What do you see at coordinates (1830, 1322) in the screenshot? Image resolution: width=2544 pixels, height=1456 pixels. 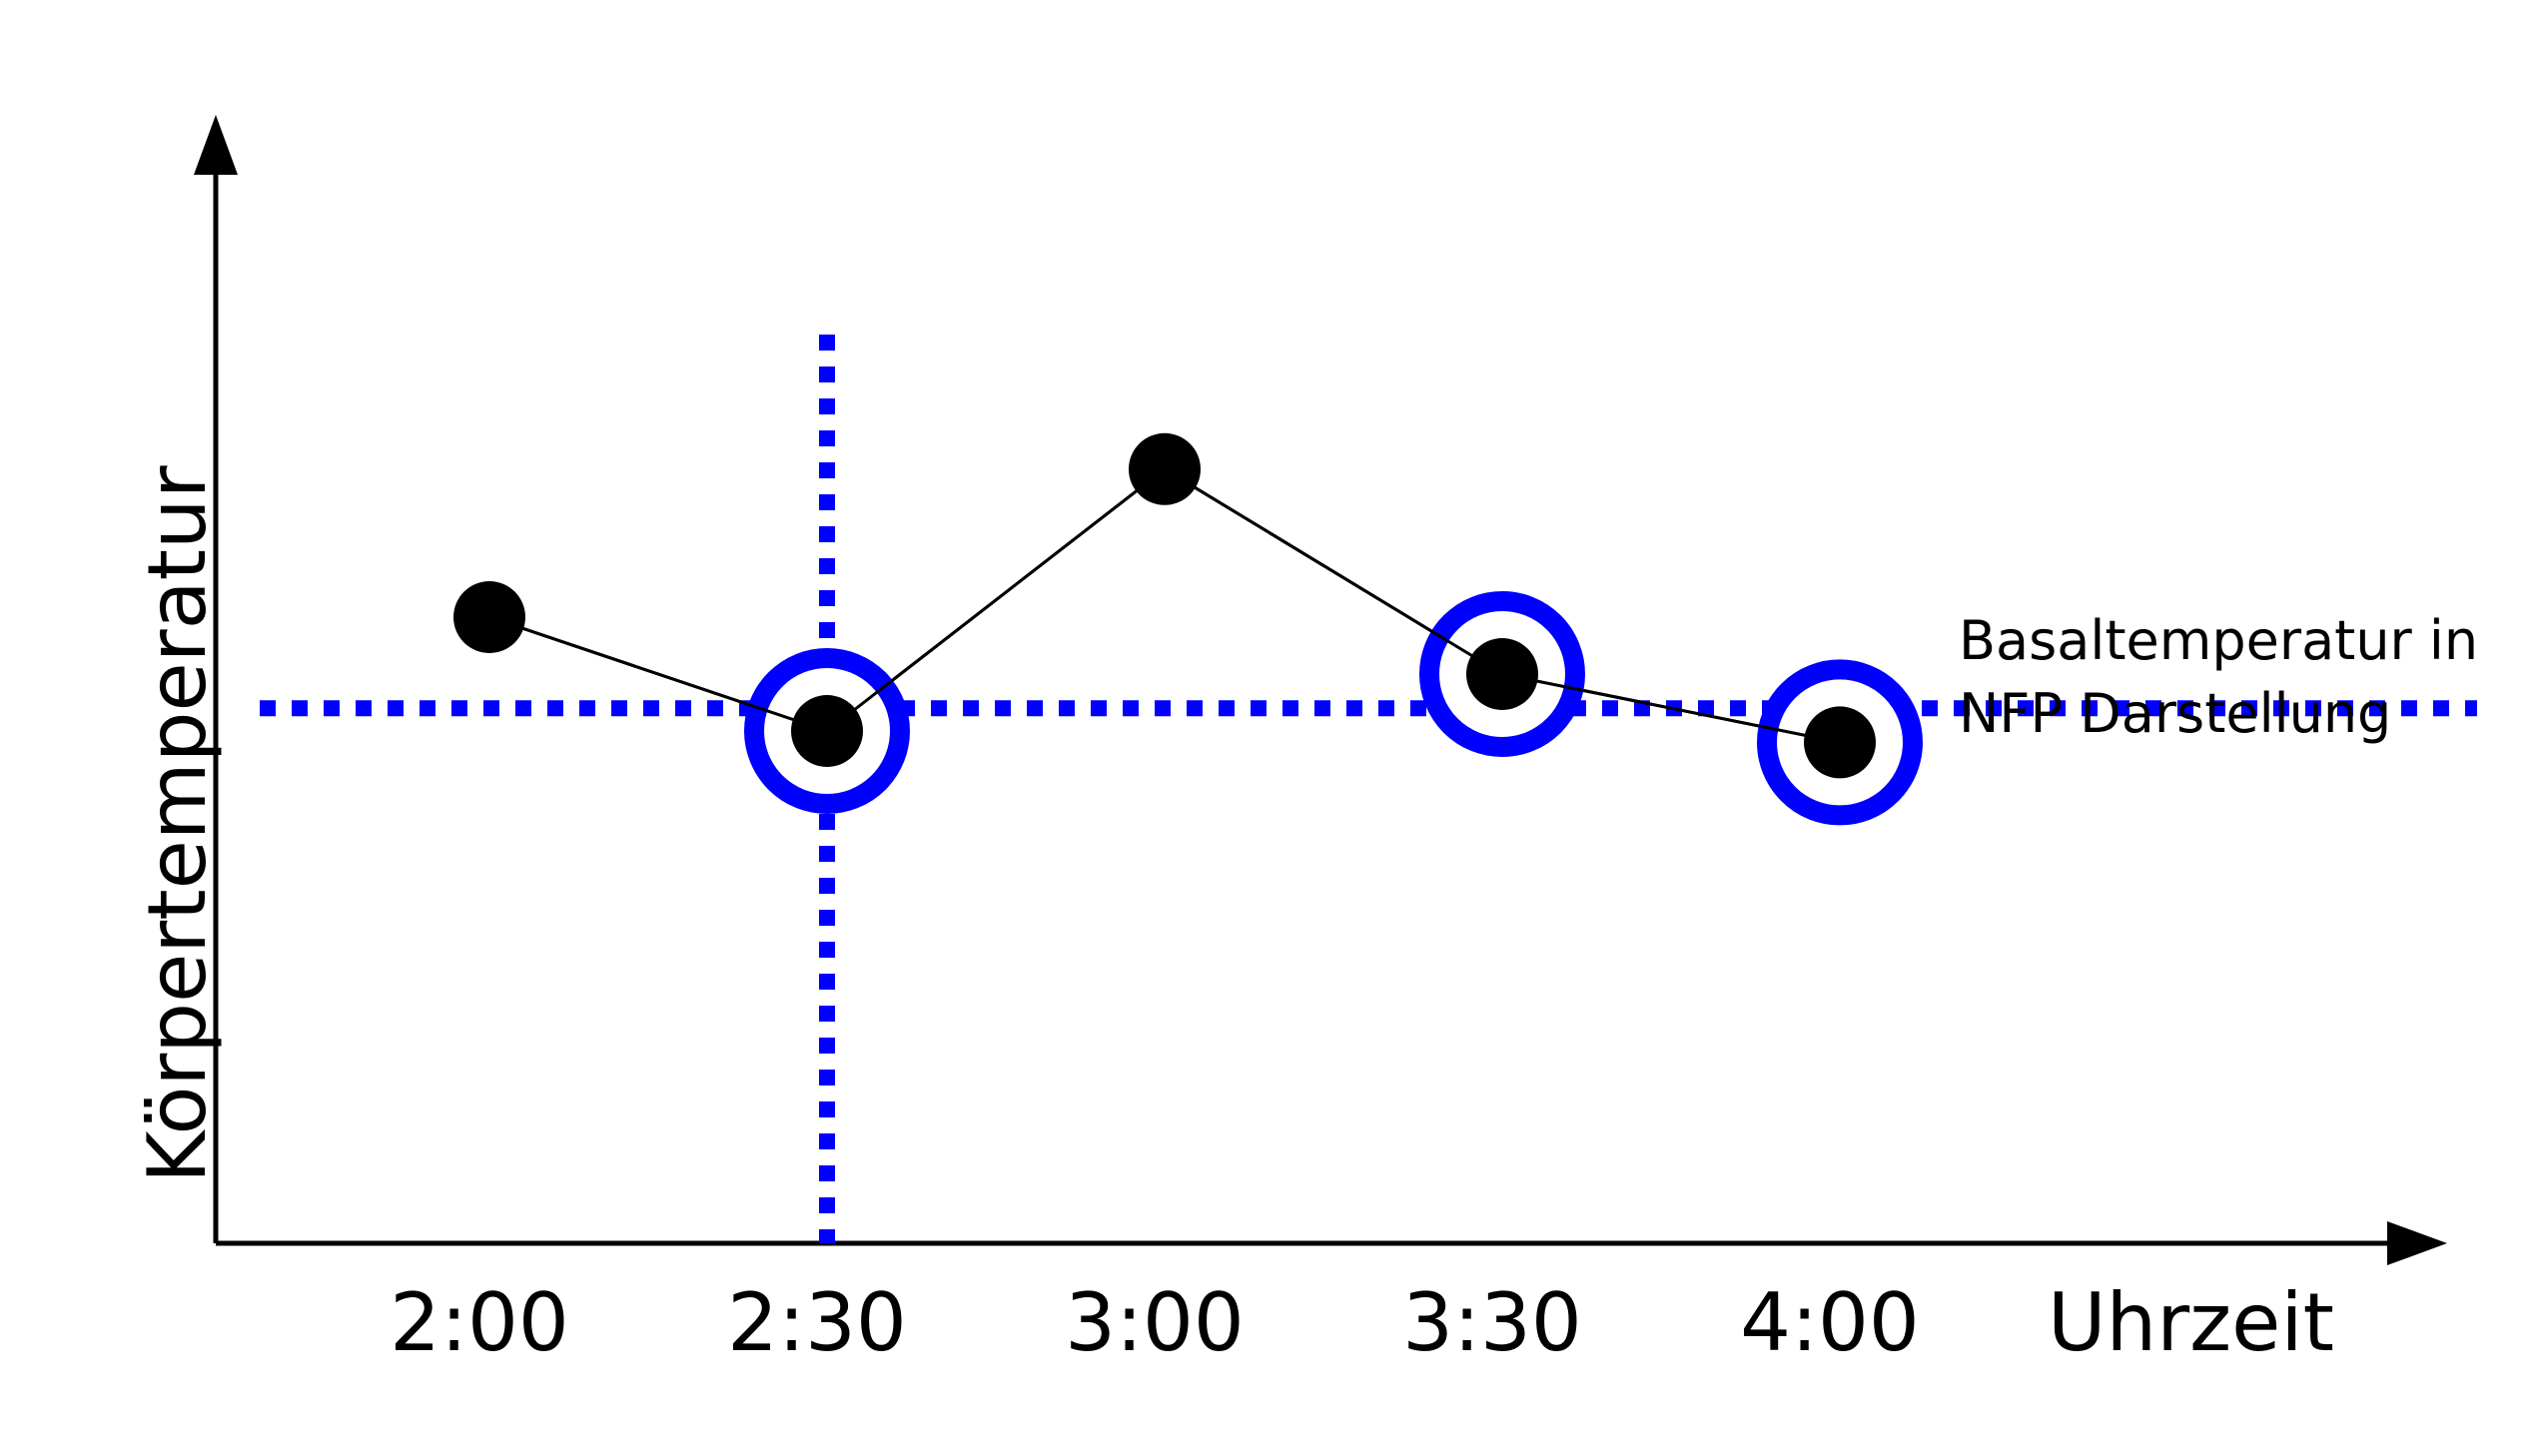 I see `x-tick-label: 4:00` at bounding box center [1830, 1322].